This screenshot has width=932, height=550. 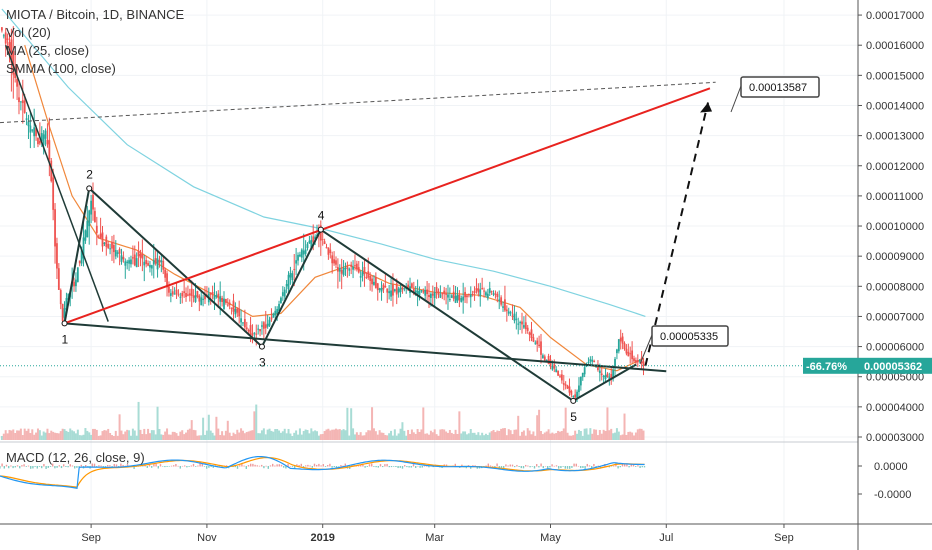 I want to click on wave-segment, so click(x=291, y=288).